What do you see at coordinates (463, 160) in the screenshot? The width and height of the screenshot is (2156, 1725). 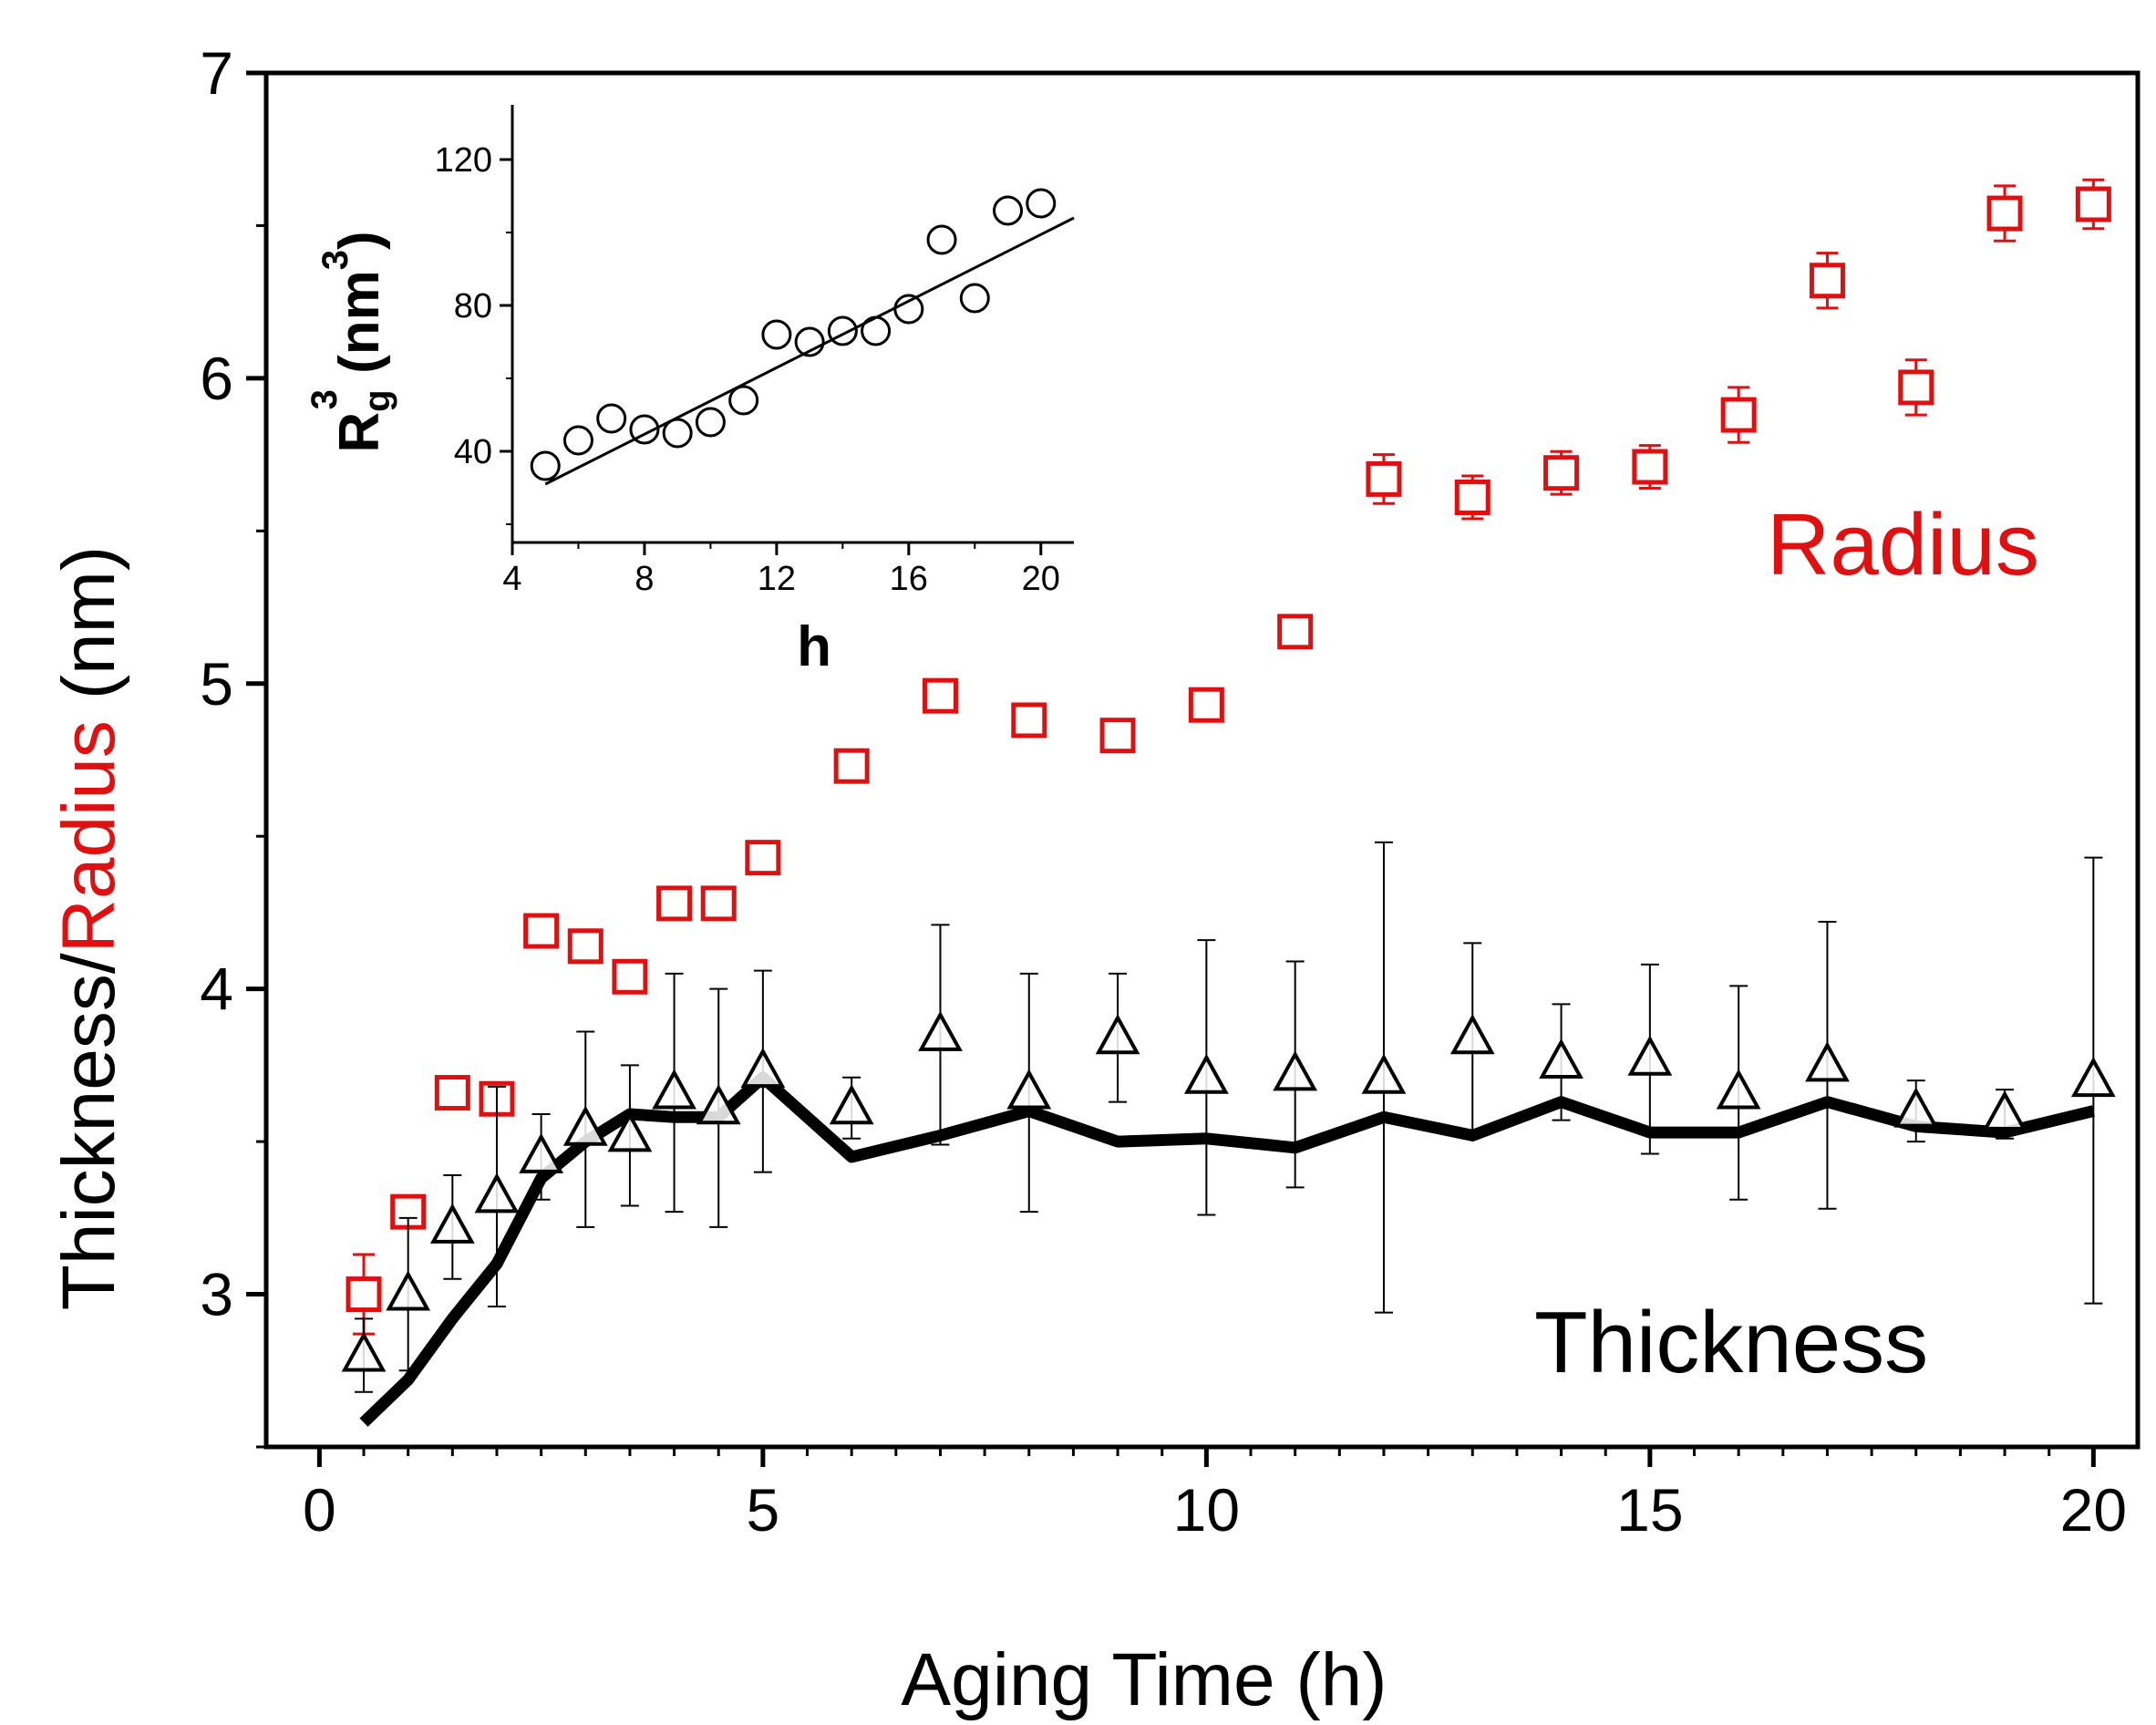 I see `inset-y-tick-label: 120` at bounding box center [463, 160].